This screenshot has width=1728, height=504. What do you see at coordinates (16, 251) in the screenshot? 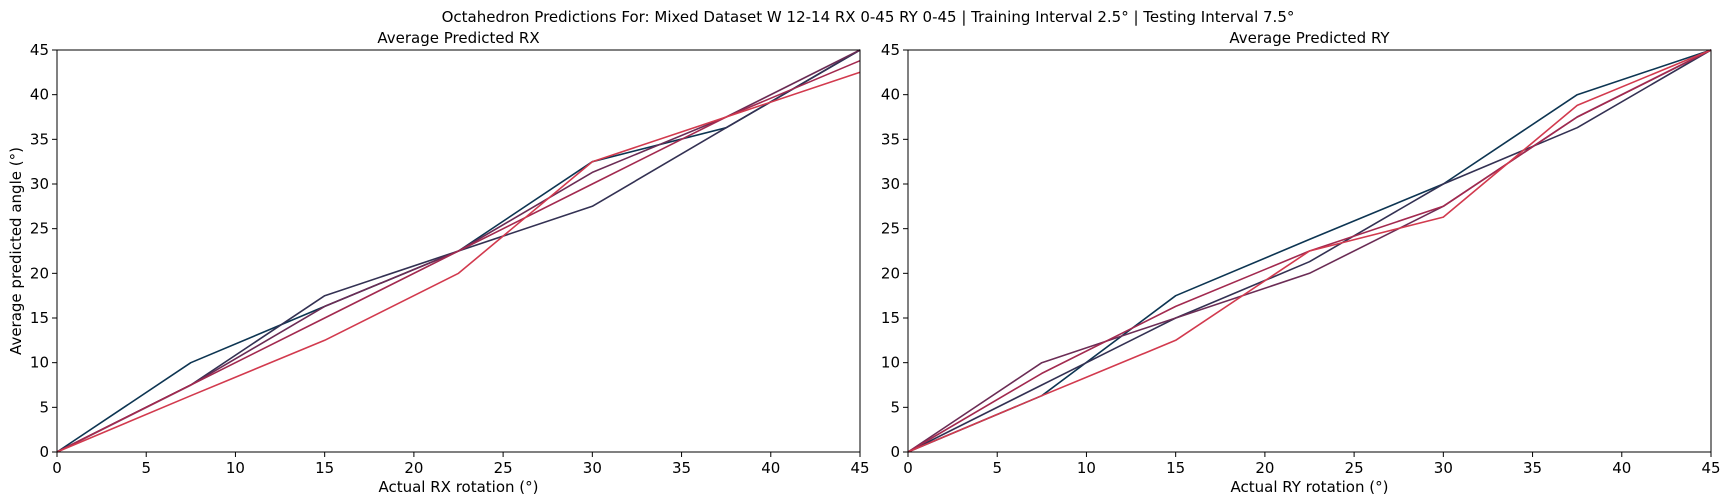
I see `rx-y-axis-label: Average predicted angle (°)` at bounding box center [16, 251].